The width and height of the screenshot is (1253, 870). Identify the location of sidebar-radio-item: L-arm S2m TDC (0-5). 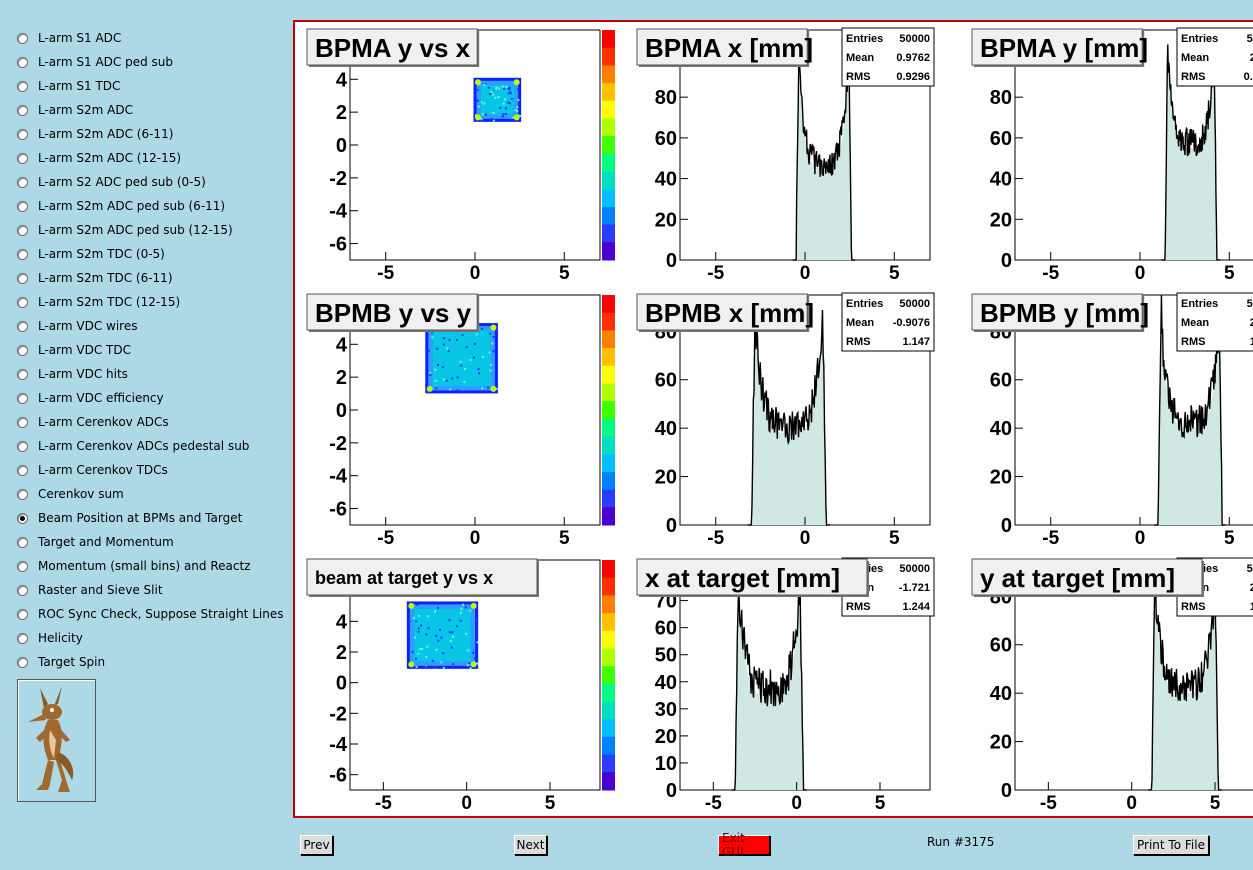
(91, 254).